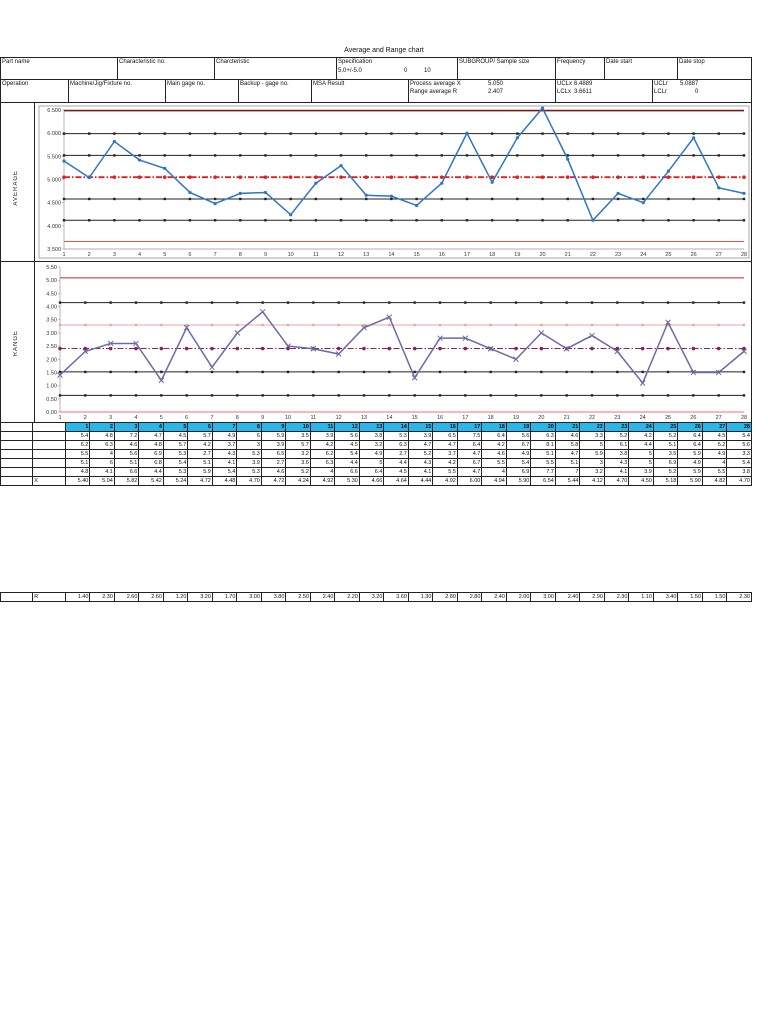  Describe the element at coordinates (273, 481) in the screenshot. I see `table-cell: 4.72` at that location.